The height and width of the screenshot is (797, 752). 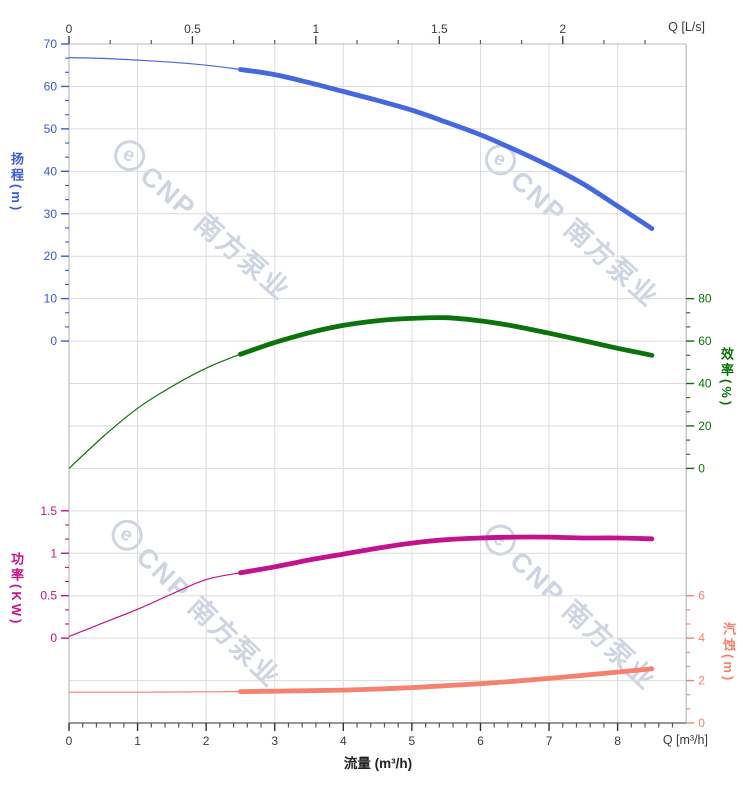 What do you see at coordinates (686, 27) in the screenshot?
I see `top-axis-unit-label: Q [L/s]` at bounding box center [686, 27].